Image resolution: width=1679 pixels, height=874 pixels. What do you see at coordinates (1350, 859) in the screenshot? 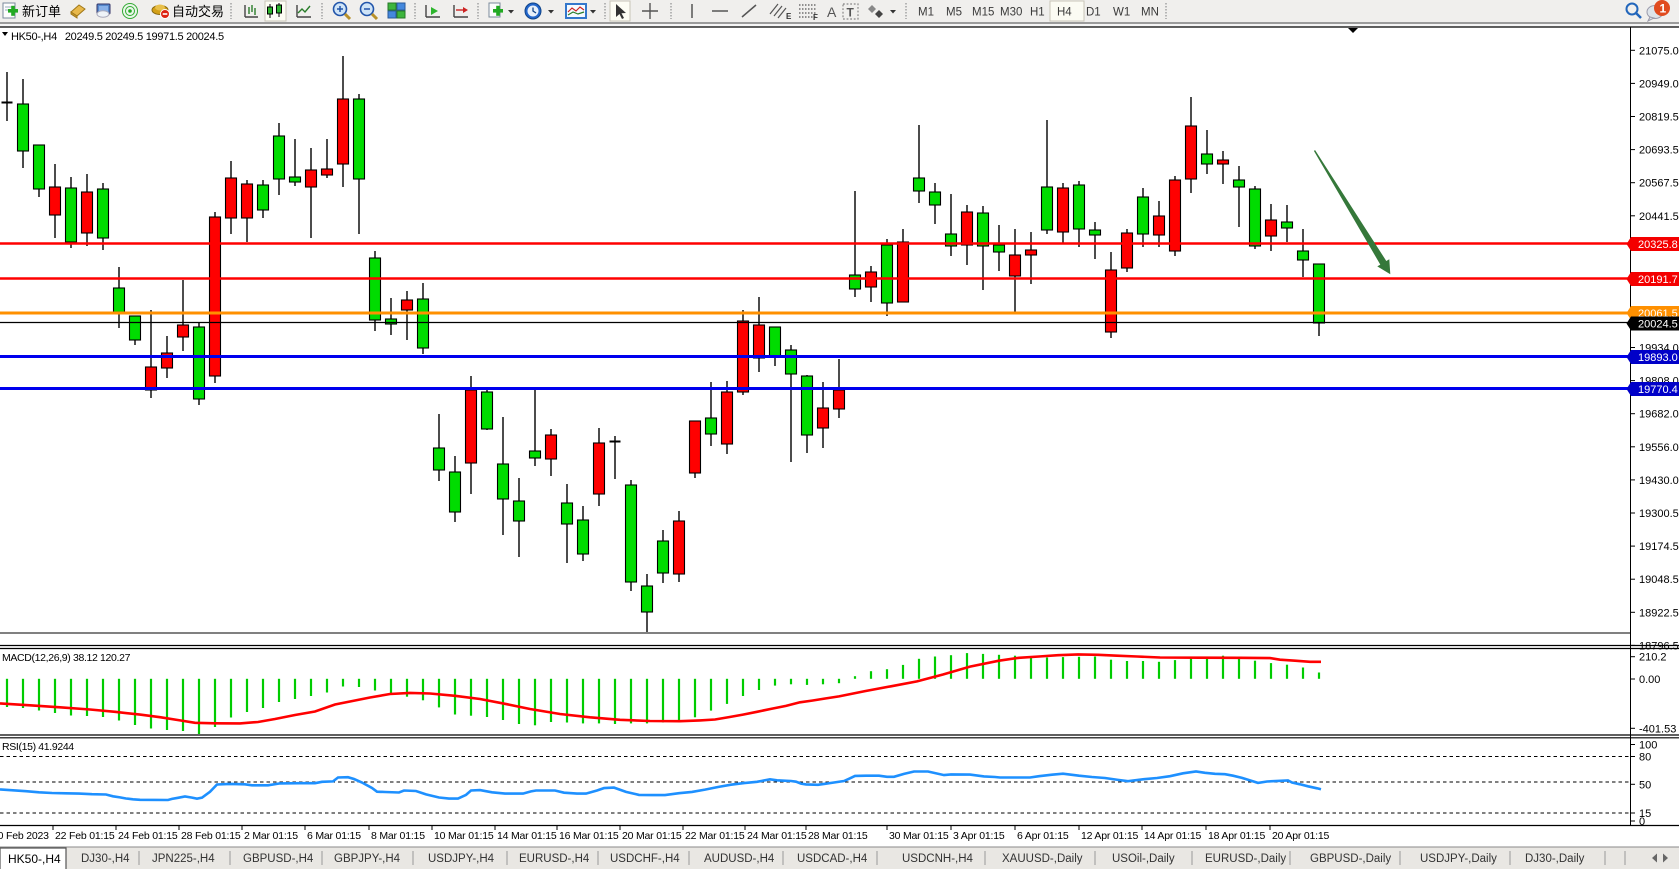
I see `svg-text: GBPUSD-,Daily` at bounding box center [1350, 859].